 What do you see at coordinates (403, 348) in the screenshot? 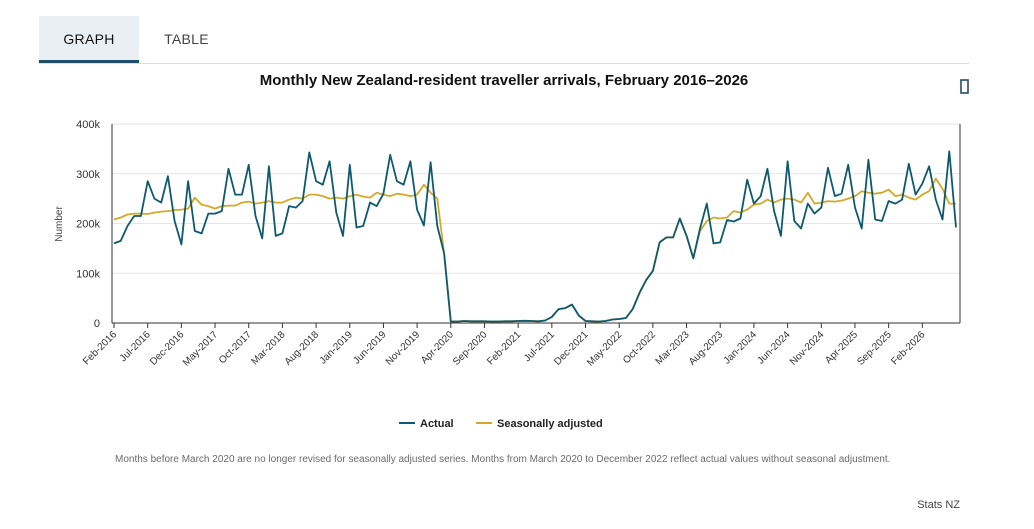
I see `x-tick-label: Nov-2019` at bounding box center [403, 348].